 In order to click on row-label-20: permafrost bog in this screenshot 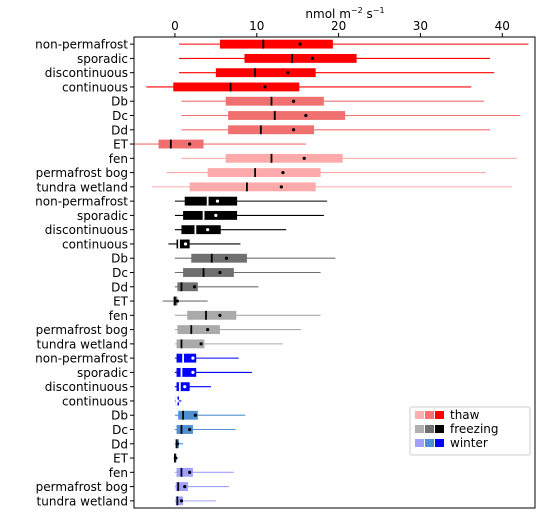, I will do `click(82, 330)`.